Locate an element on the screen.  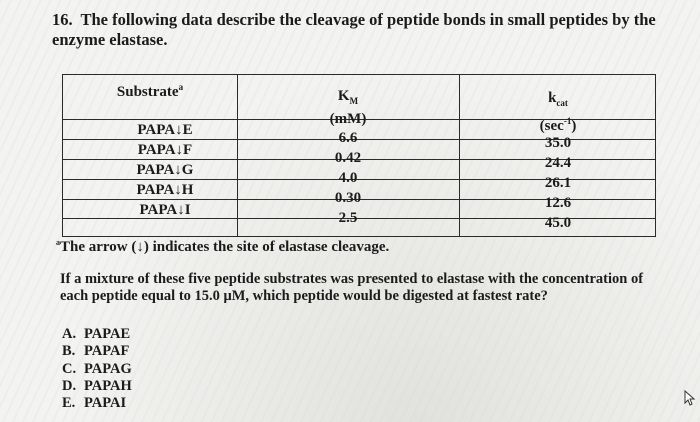
substrate-cell: PAPA↓G is located at coordinates (165, 170).